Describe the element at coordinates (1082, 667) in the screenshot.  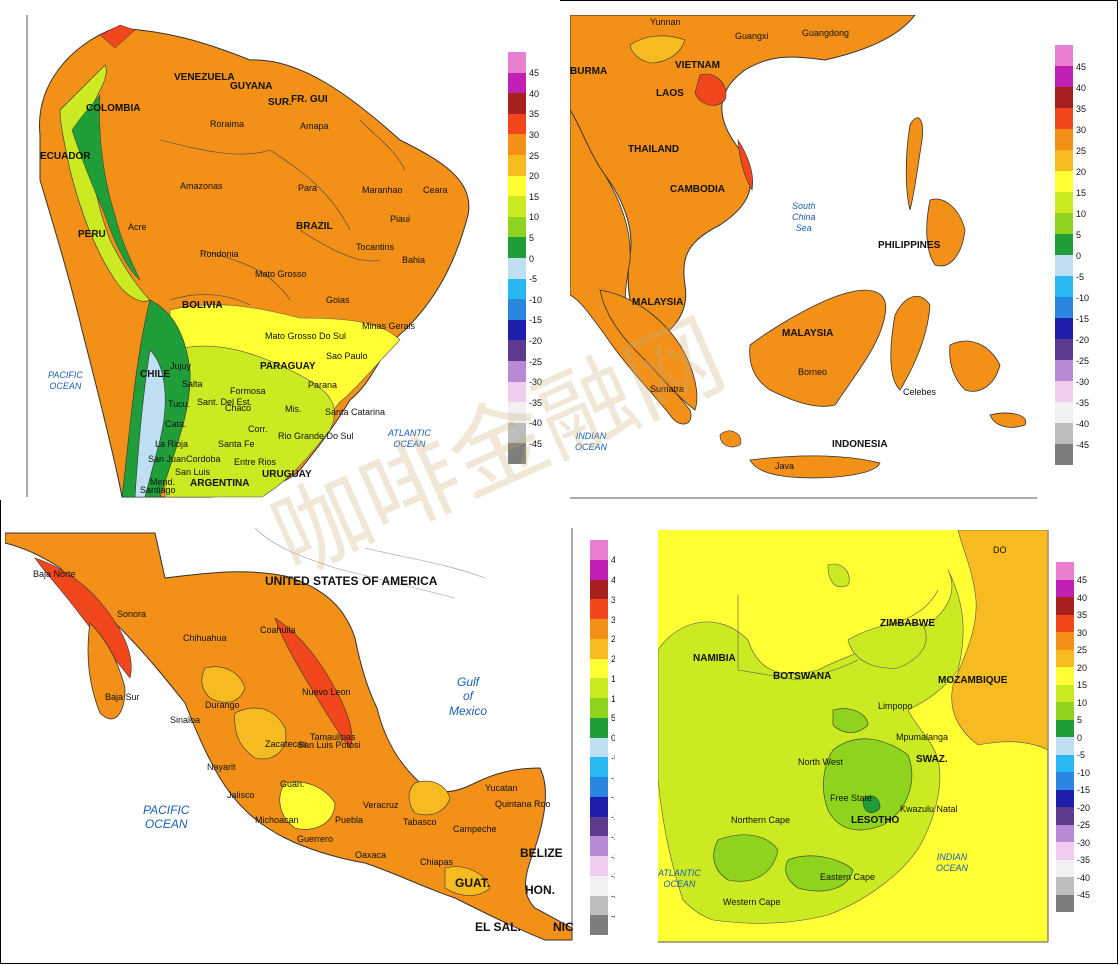
I see `legend-tick: 20` at that location.